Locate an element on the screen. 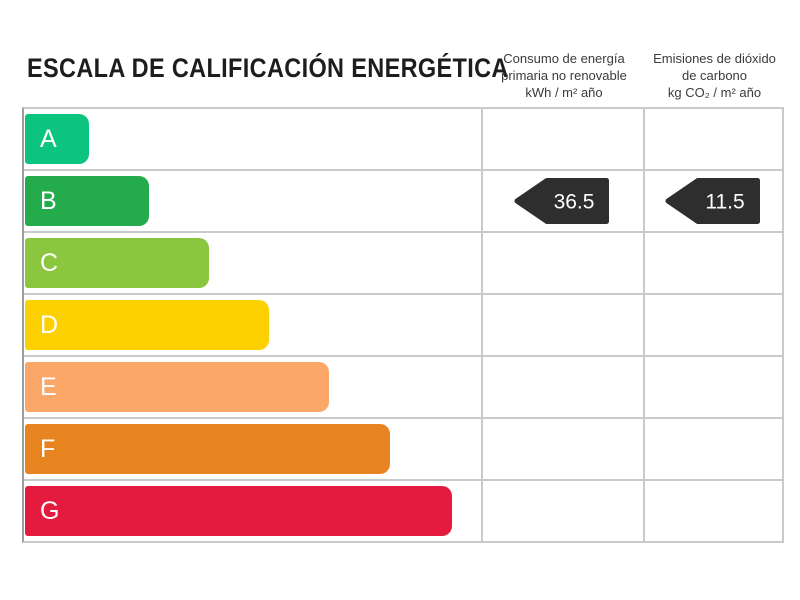 This screenshot has height=600, width=800. rating-letter: G is located at coordinates (50, 510).